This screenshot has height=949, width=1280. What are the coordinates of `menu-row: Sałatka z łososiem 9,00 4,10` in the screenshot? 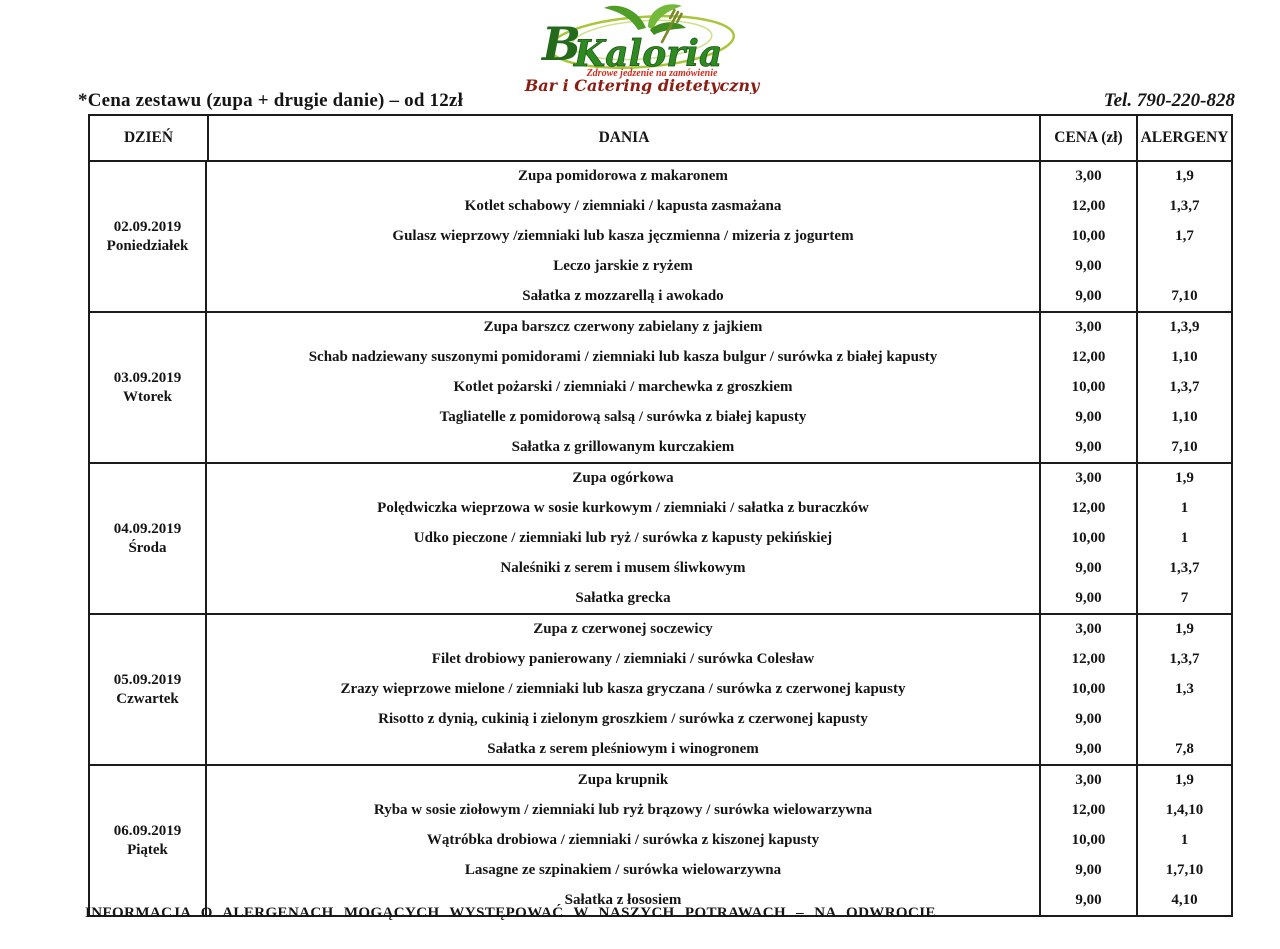 It's located at (719, 900).